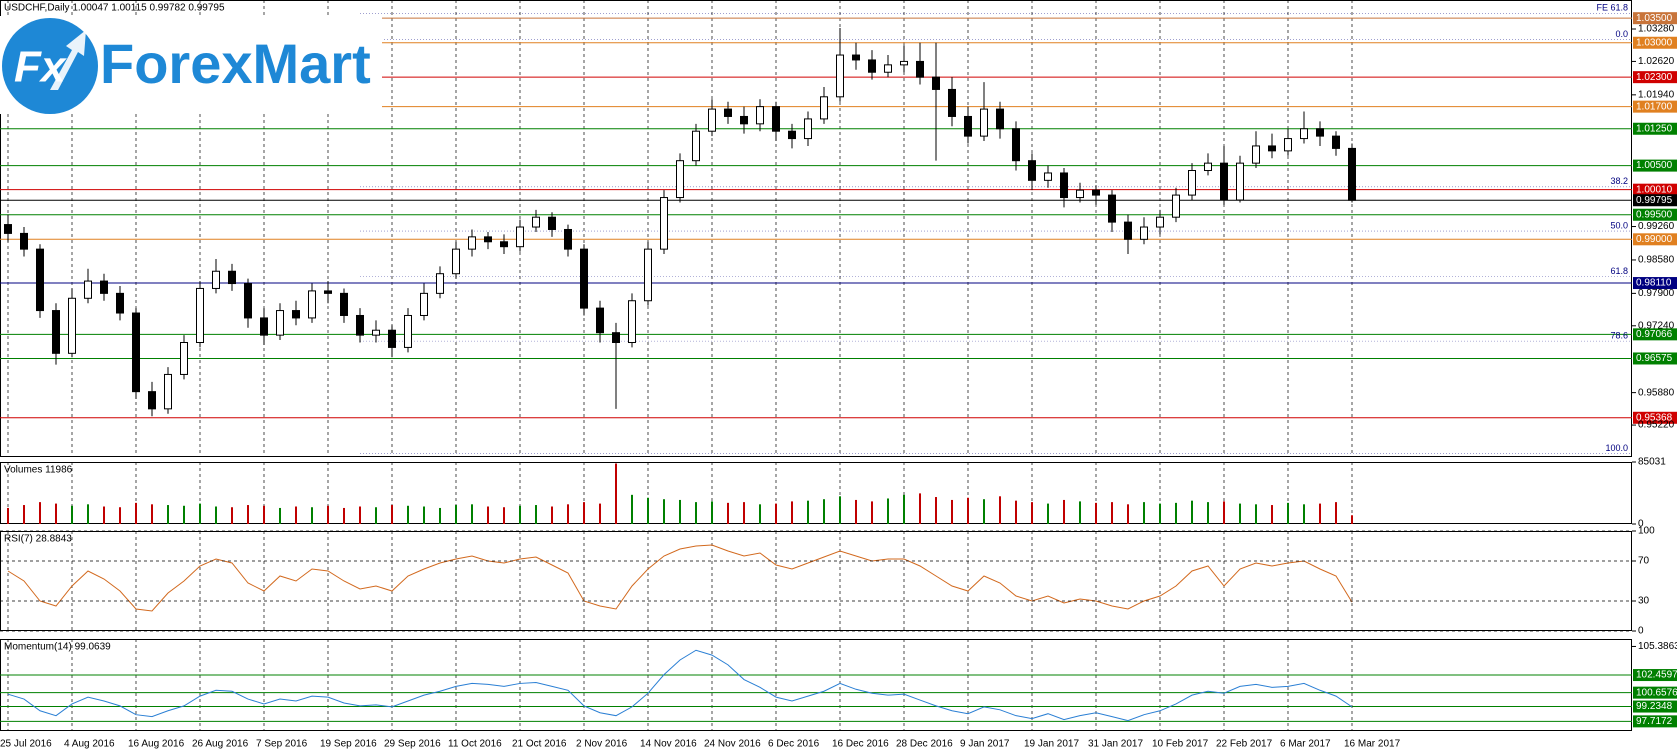 The height and width of the screenshot is (754, 1677). I want to click on y-tick-label: 1.03280, so click(1656, 29).